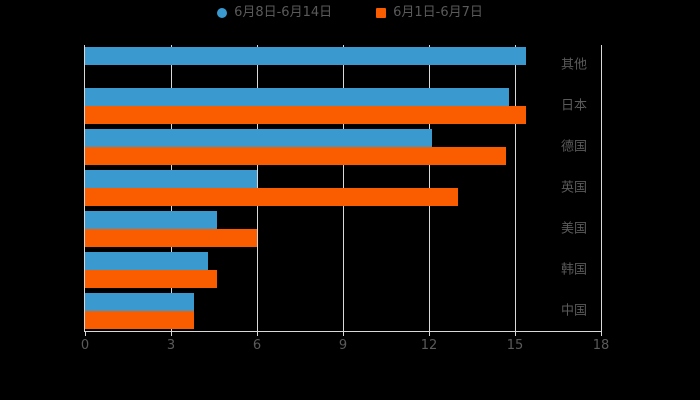 The height and width of the screenshot is (400, 700). I want to click on bar-德国-series-1, so click(296, 156).